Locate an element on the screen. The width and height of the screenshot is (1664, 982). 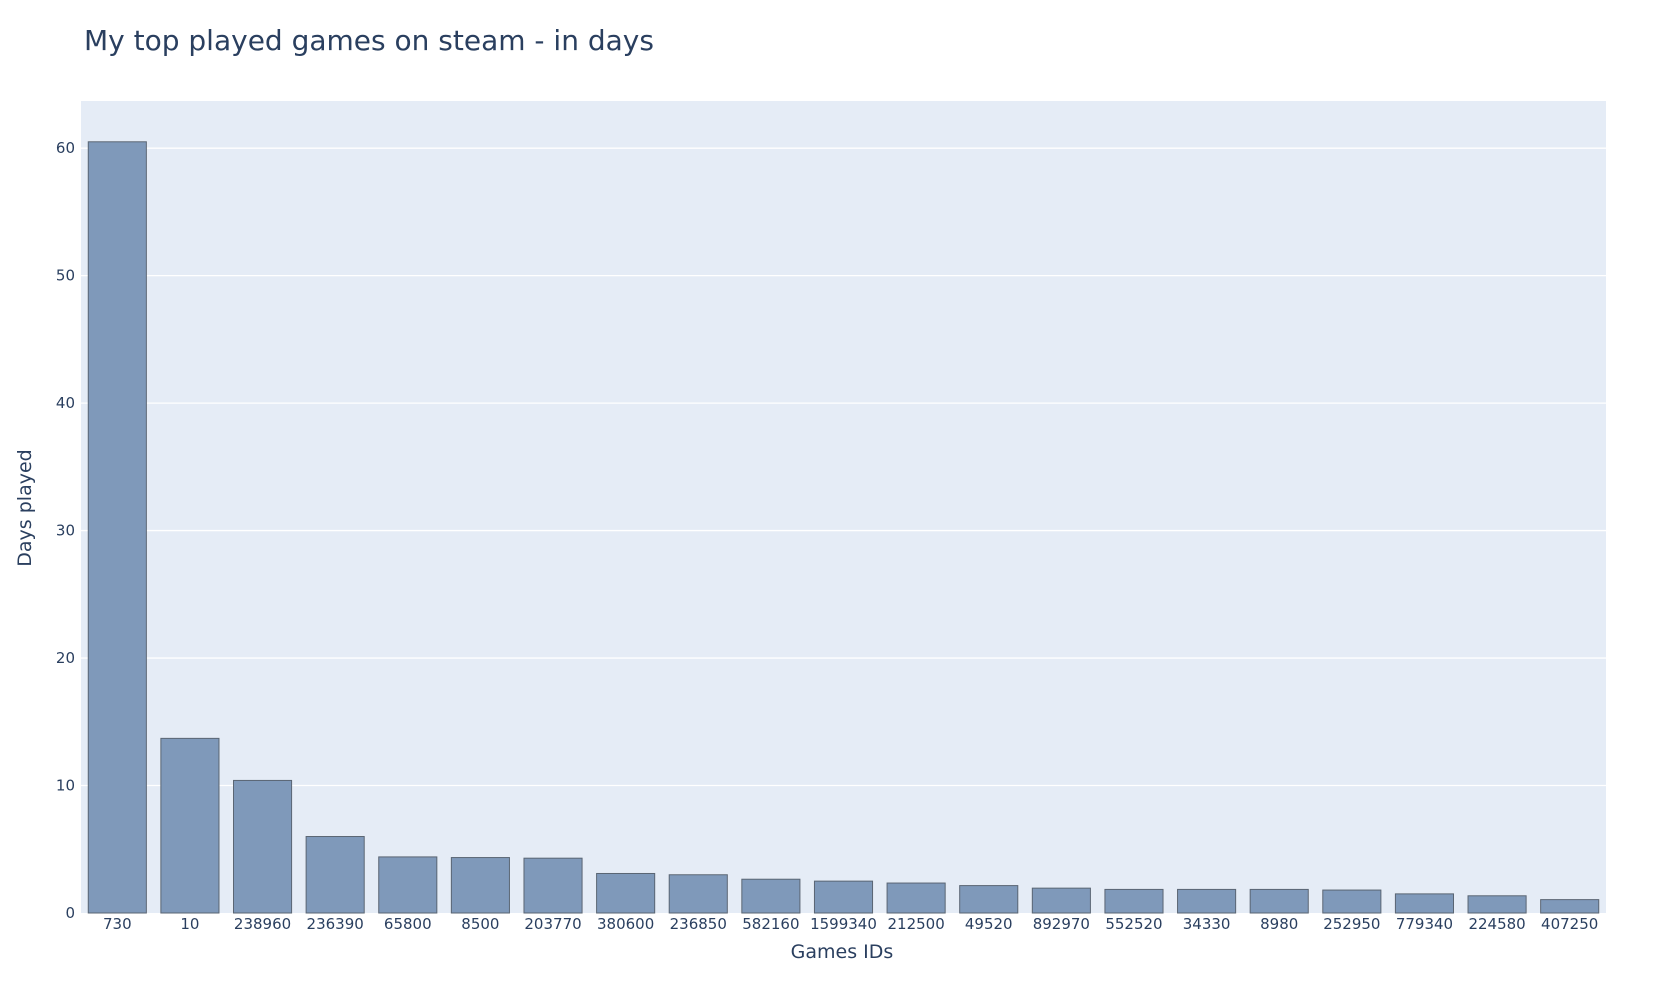
x-tick-label: 203770 is located at coordinates (552, 924).